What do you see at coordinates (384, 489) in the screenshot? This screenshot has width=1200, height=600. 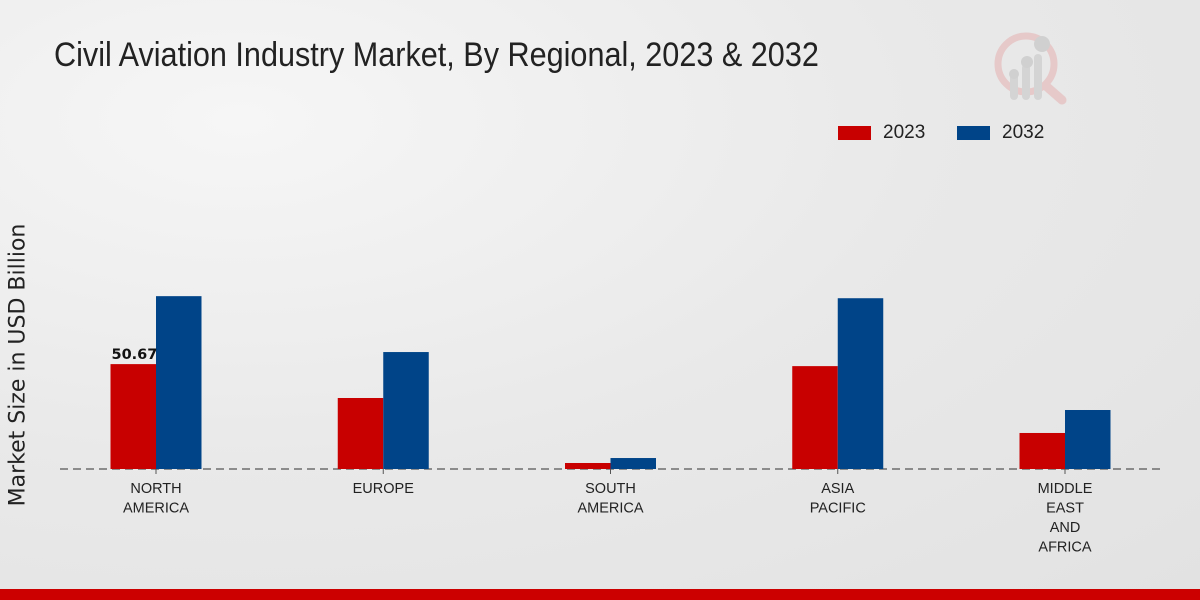 I see `x-tick-label: EUROPE` at bounding box center [384, 489].